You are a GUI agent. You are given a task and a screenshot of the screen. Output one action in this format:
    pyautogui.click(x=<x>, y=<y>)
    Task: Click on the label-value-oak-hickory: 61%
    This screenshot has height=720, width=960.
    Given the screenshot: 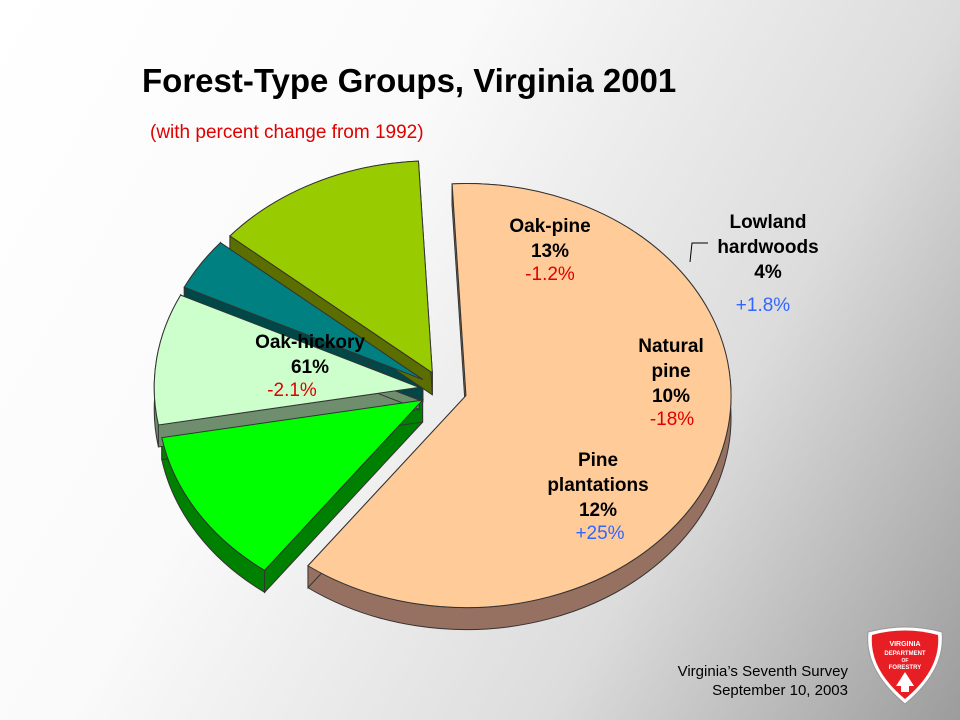 What is the action you would take?
    pyautogui.click(x=310, y=367)
    